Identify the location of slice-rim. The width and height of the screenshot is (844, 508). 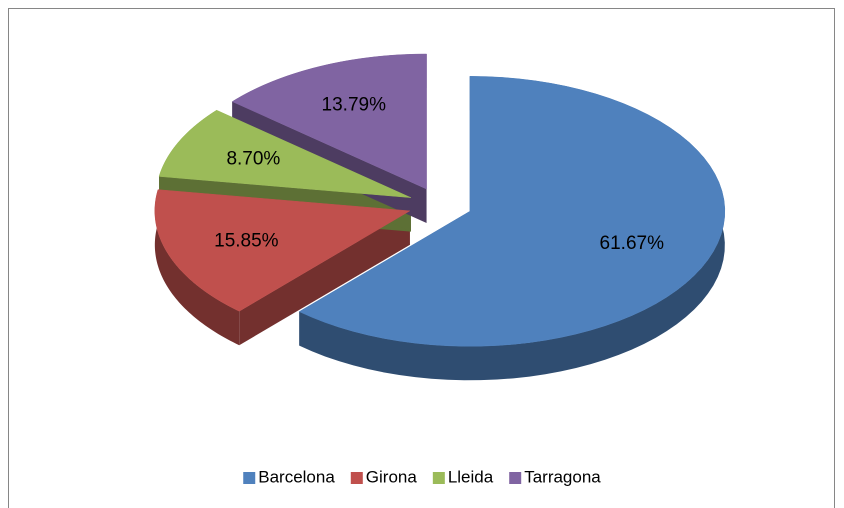
(197, 267).